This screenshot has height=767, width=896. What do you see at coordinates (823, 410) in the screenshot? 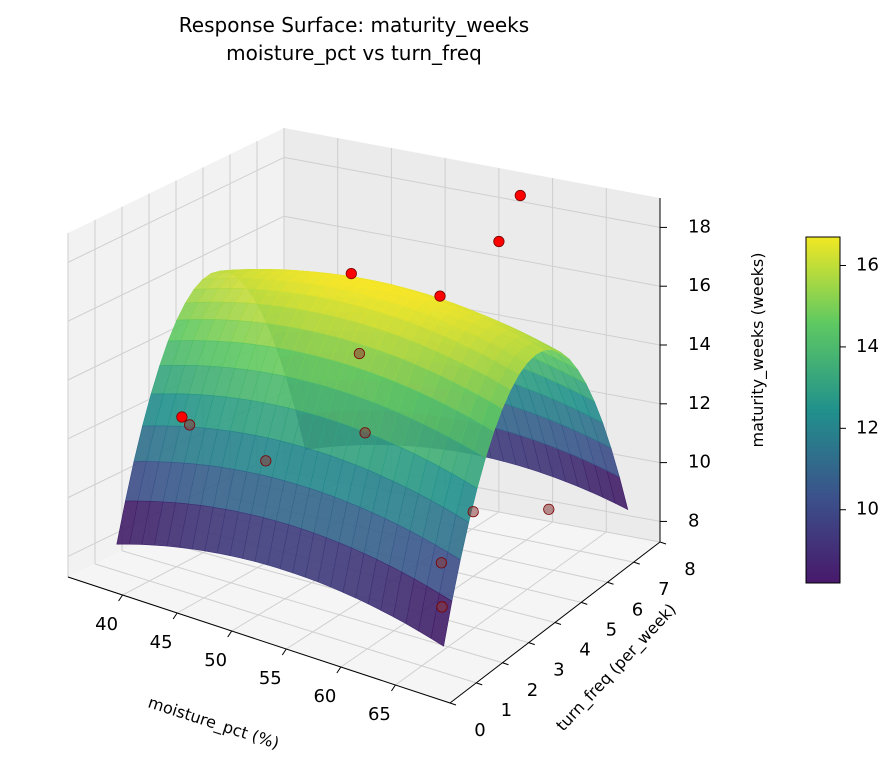
I see `colorbar-gradient` at bounding box center [823, 410].